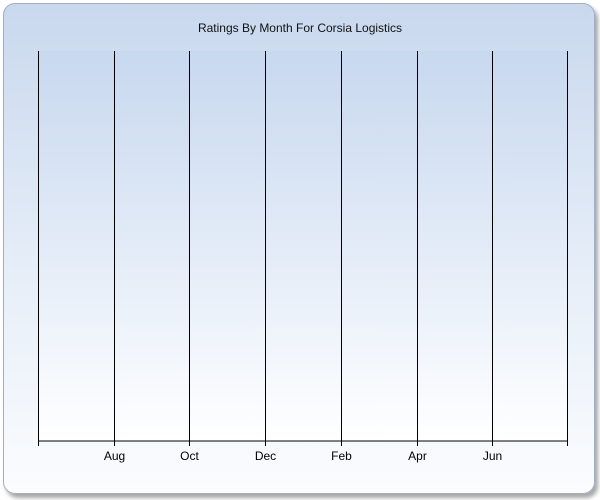  Describe the element at coordinates (300, 28) in the screenshot. I see `chart-title: Ratings By Month For Corsia Logistics` at that location.